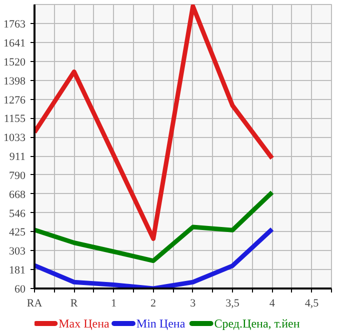 The height and width of the screenshot is (335, 345). What do you see at coordinates (312, 304) in the screenshot?
I see `x-tick-label: 4,5` at bounding box center [312, 304].